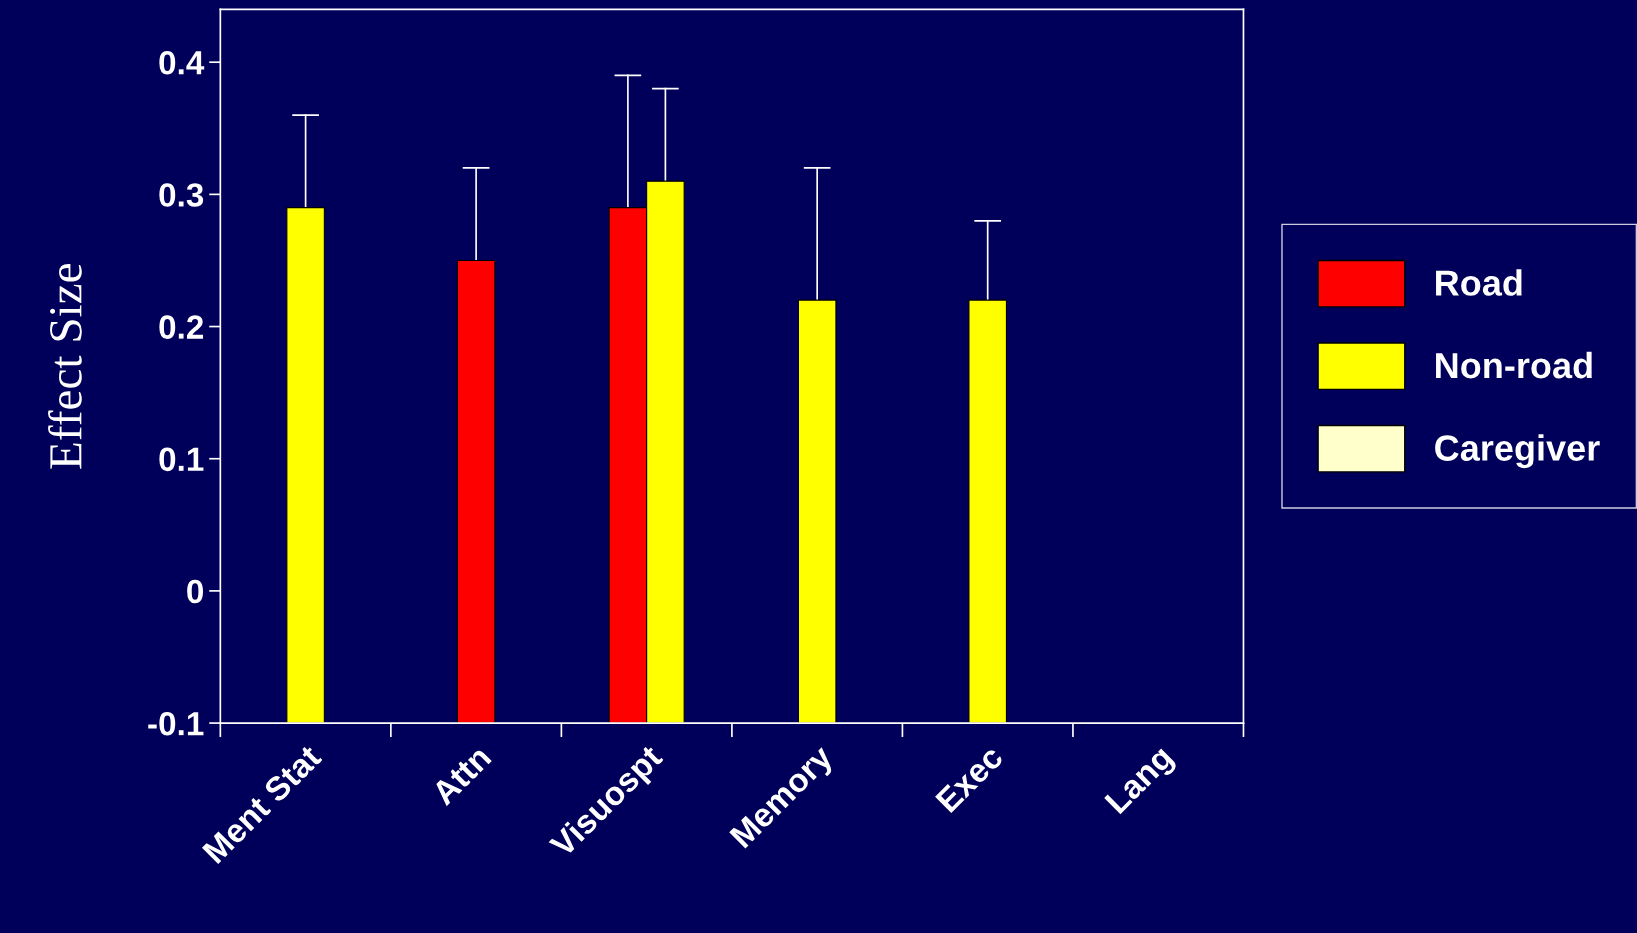 The height and width of the screenshot is (933, 1637). I want to click on y-tick-label: -0.1, so click(176, 723).